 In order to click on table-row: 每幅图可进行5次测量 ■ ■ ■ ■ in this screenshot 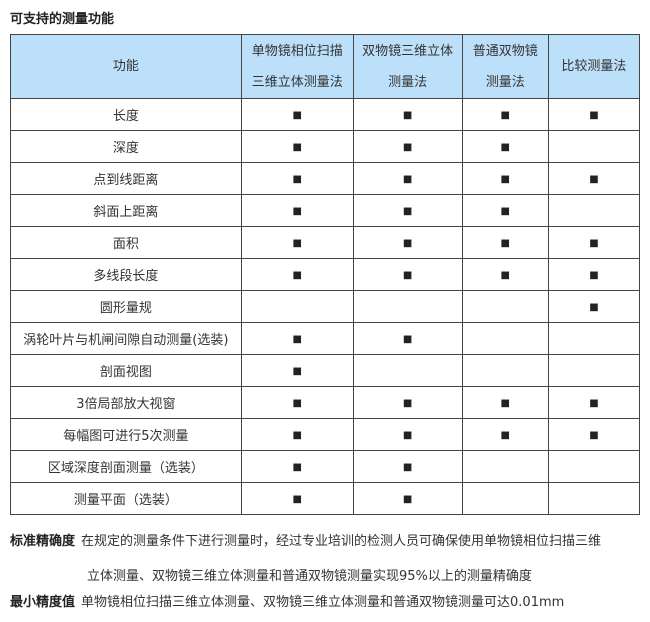, I will do `click(325, 434)`.